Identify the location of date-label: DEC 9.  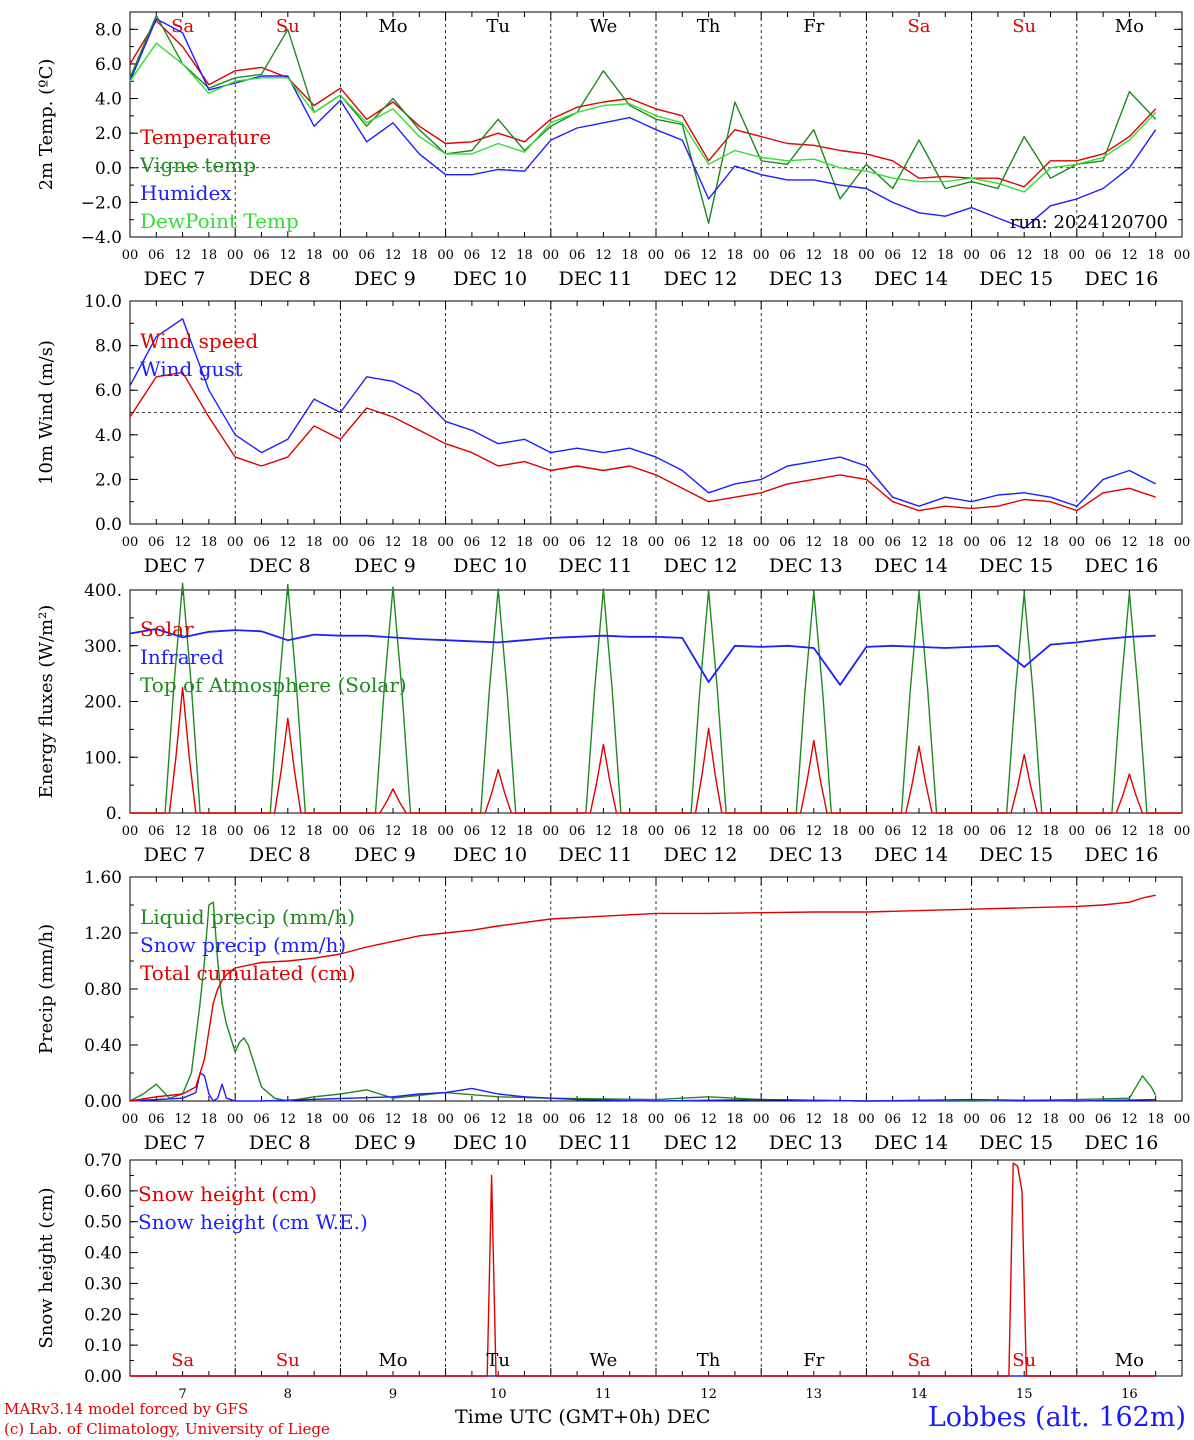
(385, 855).